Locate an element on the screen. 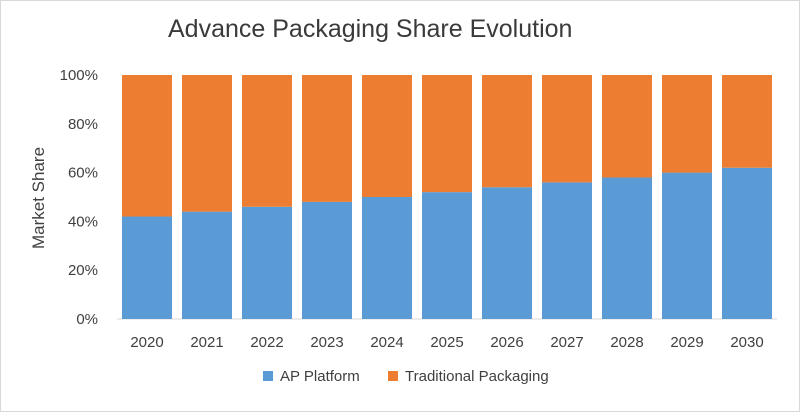  x-tick-label: 2024 is located at coordinates (386, 342).